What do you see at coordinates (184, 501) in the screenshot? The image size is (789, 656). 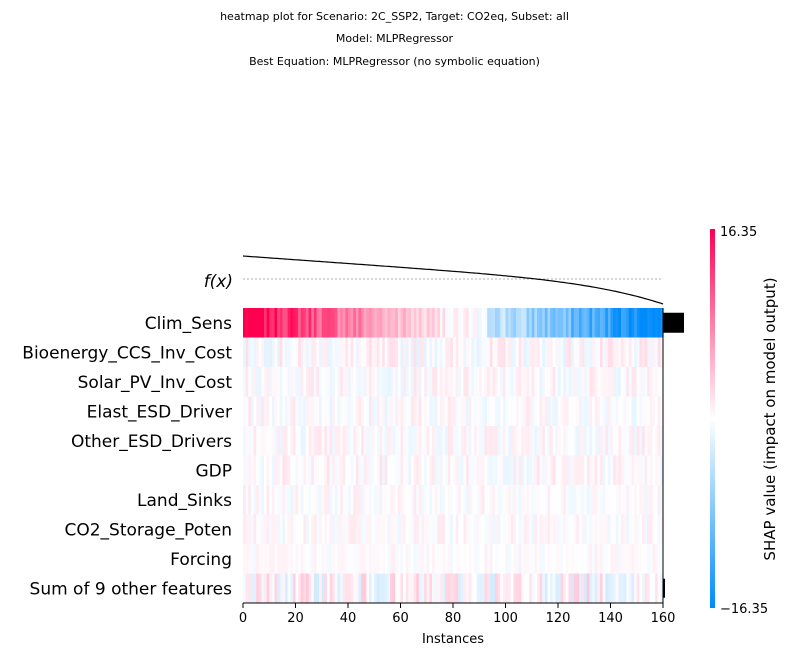 I see `feature-label: Land_Sinks` at bounding box center [184, 501].